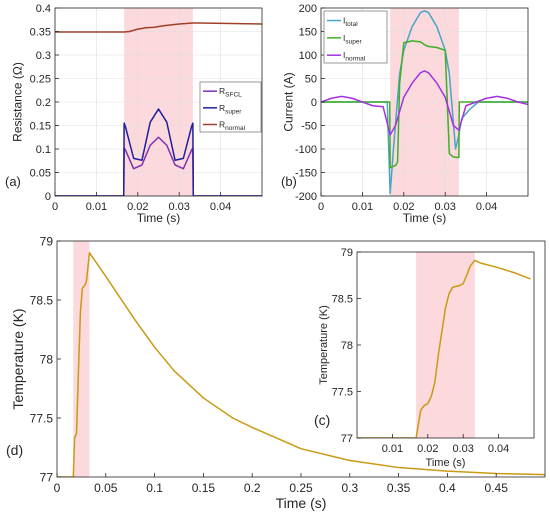 The width and height of the screenshot is (550, 516). What do you see at coordinates (43, 56) in the screenshot?
I see `y-tick-label: 0.3` at bounding box center [43, 56].